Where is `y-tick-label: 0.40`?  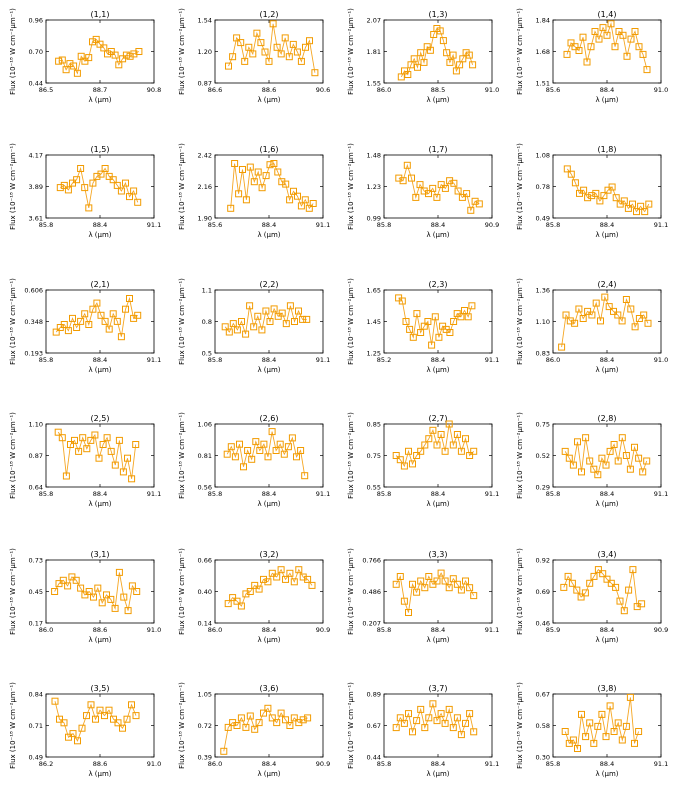 y-tick-label: 0.40 is located at coordinates (205, 592).